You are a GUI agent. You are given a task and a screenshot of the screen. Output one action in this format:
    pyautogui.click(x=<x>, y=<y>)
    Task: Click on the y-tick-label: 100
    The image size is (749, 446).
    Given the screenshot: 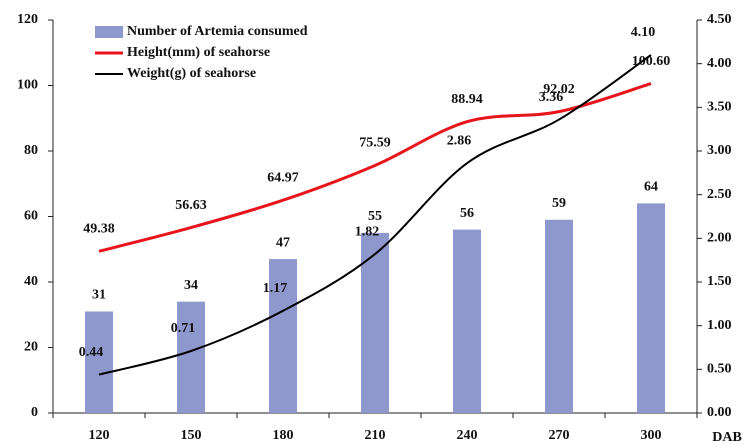 What is the action you would take?
    pyautogui.click(x=27, y=85)
    